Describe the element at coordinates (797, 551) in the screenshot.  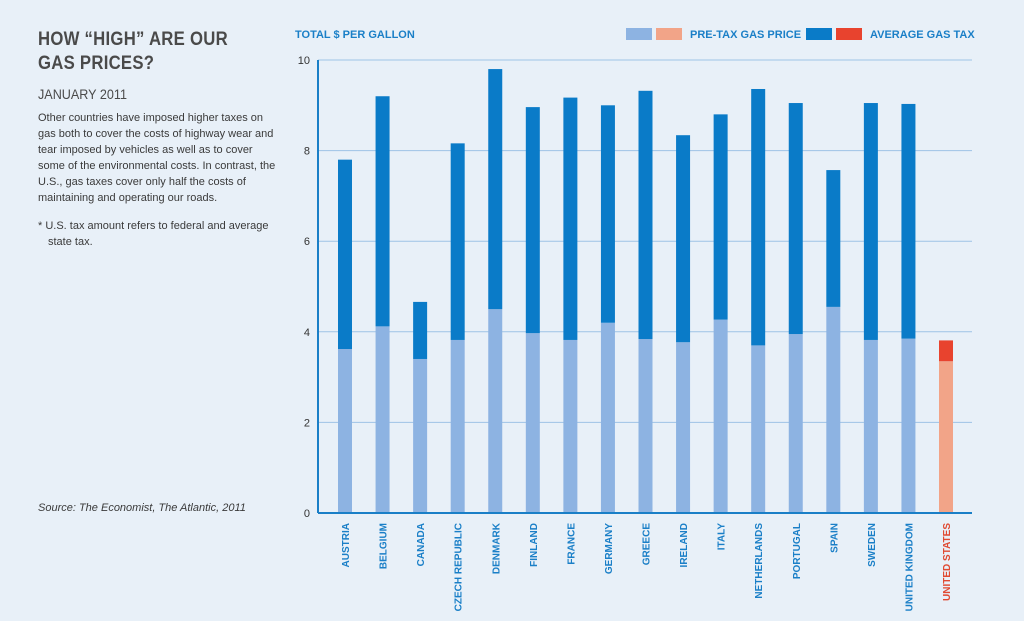
I see `x-tick-label: PORTUGAL` at that location.